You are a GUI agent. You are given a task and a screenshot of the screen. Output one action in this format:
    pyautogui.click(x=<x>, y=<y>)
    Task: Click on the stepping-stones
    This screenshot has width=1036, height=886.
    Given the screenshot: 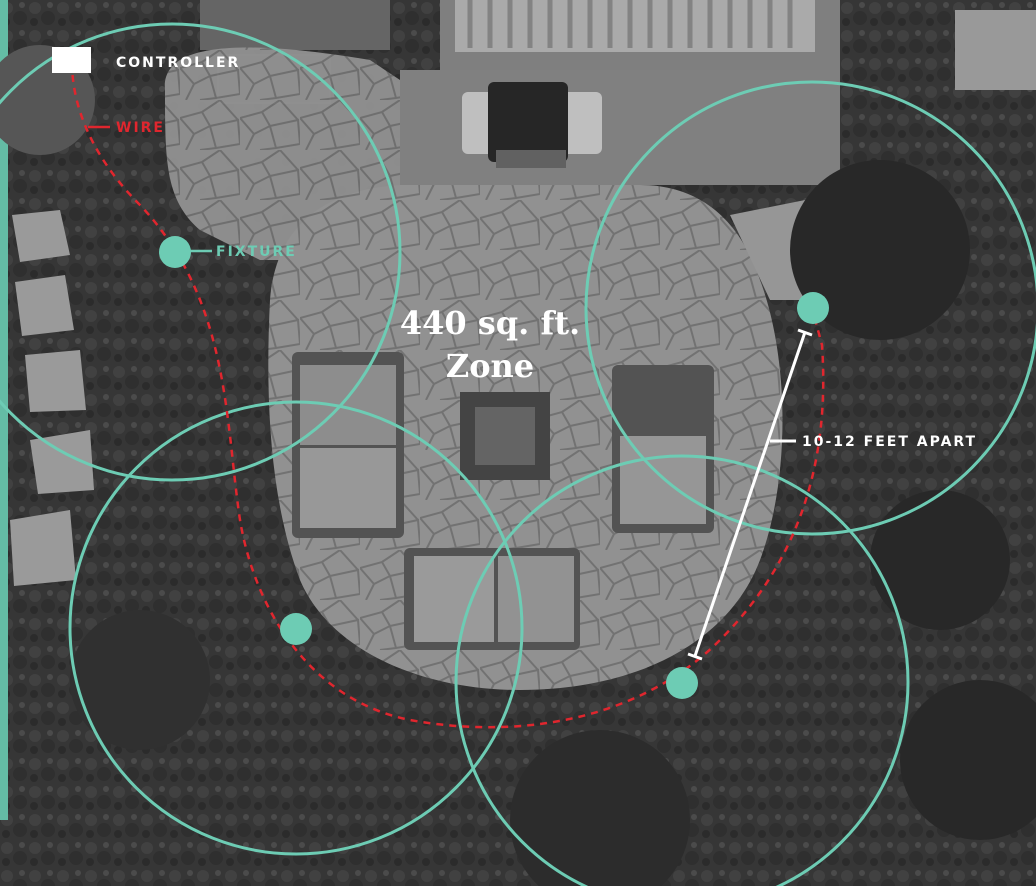 What is the action you would take?
    pyautogui.click(x=52, y=398)
    